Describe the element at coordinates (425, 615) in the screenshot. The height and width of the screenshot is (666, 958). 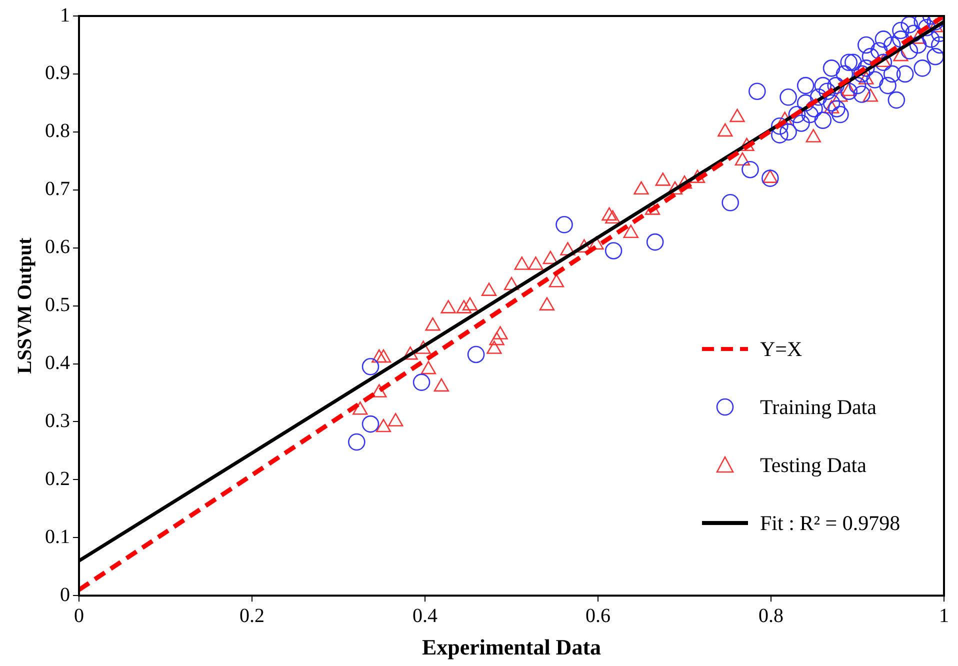
I see `x-tick-label: 0.4` at that location.